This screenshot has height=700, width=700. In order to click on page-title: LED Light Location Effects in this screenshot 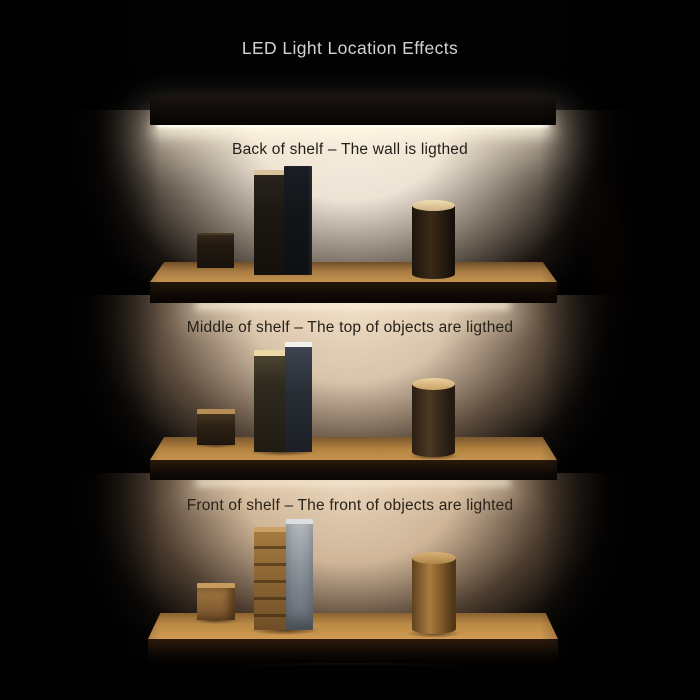, I will do `click(350, 48)`.